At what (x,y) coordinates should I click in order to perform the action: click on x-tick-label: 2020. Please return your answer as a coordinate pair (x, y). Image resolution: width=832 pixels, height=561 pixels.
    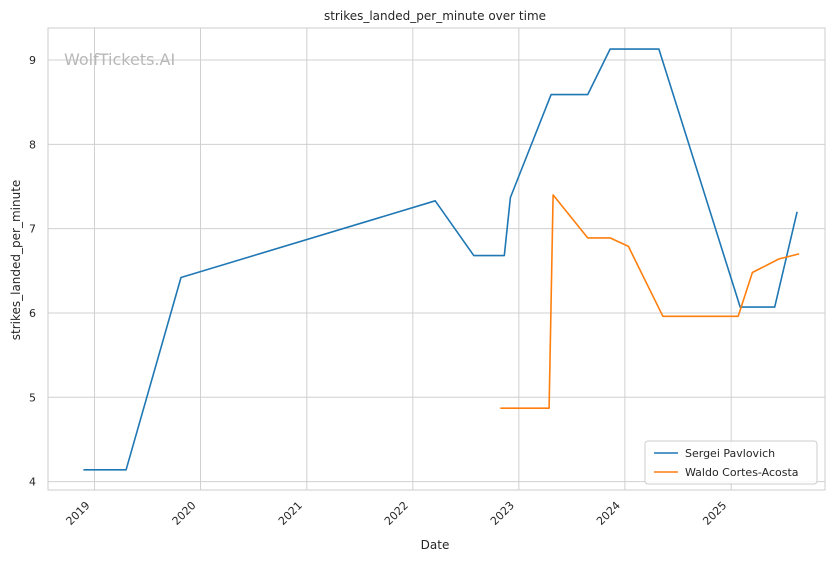
    Looking at the image, I should click on (184, 513).